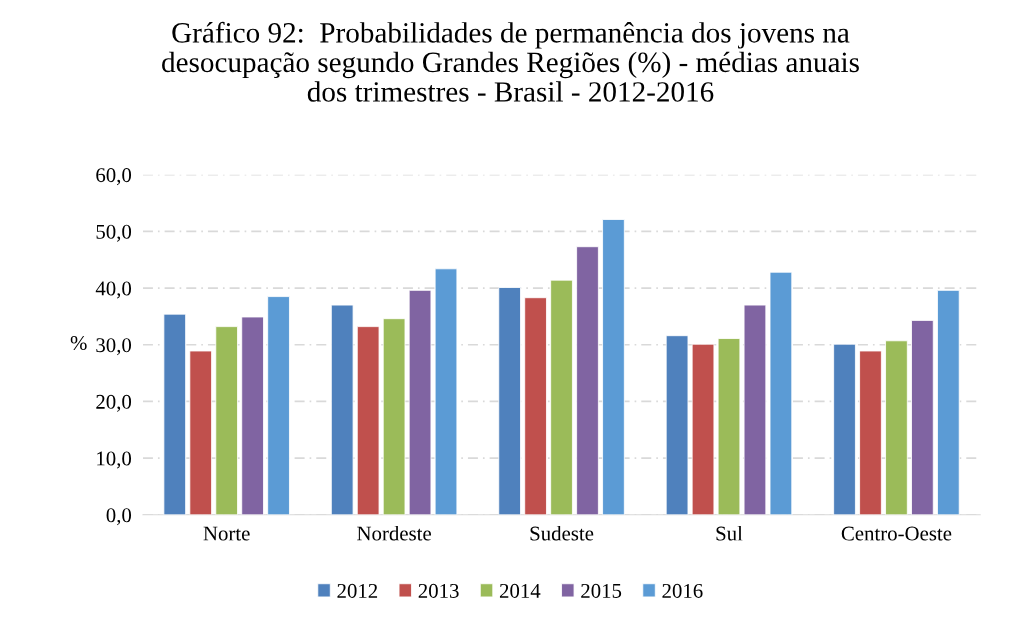 Image resolution: width=1021 pixels, height=624 pixels. I want to click on y-tick-label: 40,0, so click(113, 290).